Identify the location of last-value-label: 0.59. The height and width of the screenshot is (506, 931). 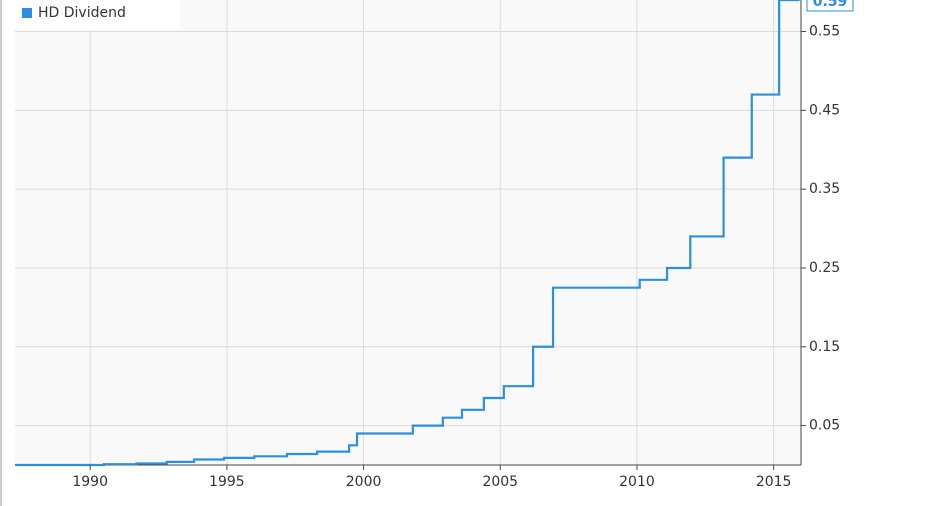
(830, 5).